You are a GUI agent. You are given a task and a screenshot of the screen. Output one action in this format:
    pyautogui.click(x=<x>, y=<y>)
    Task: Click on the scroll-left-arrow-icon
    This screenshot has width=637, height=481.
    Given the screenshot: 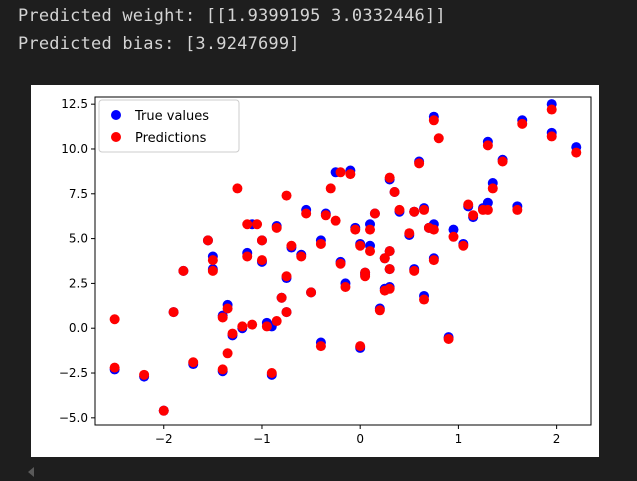 What is the action you would take?
    pyautogui.click(x=31, y=472)
    